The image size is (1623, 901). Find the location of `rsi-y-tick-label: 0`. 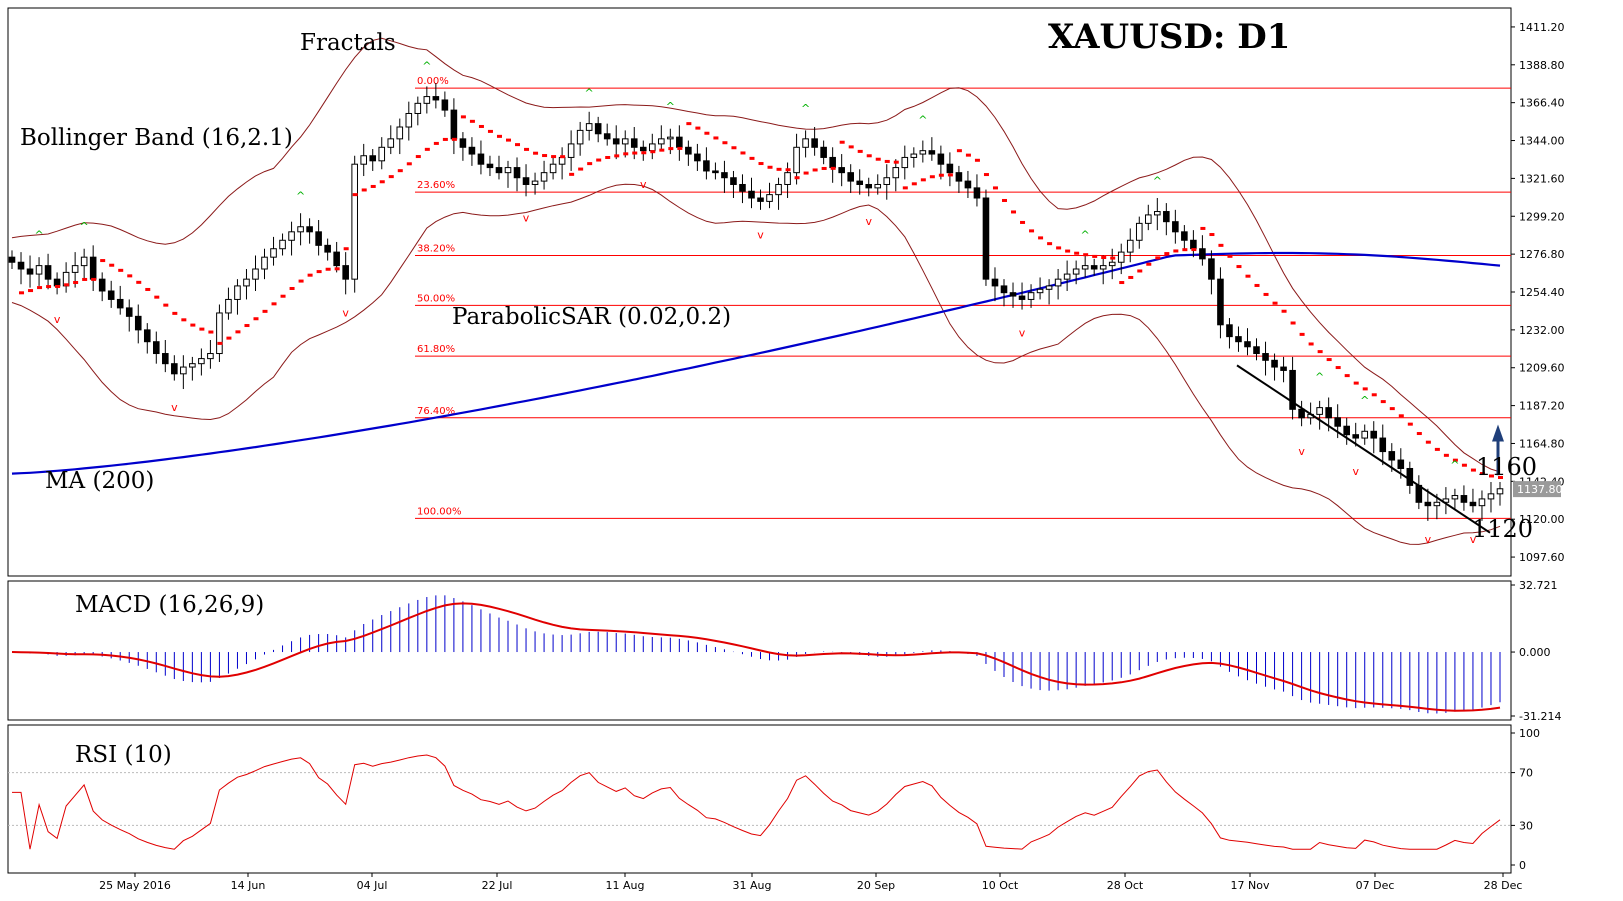

rsi-y-tick-label: 0 is located at coordinates (1522, 865).